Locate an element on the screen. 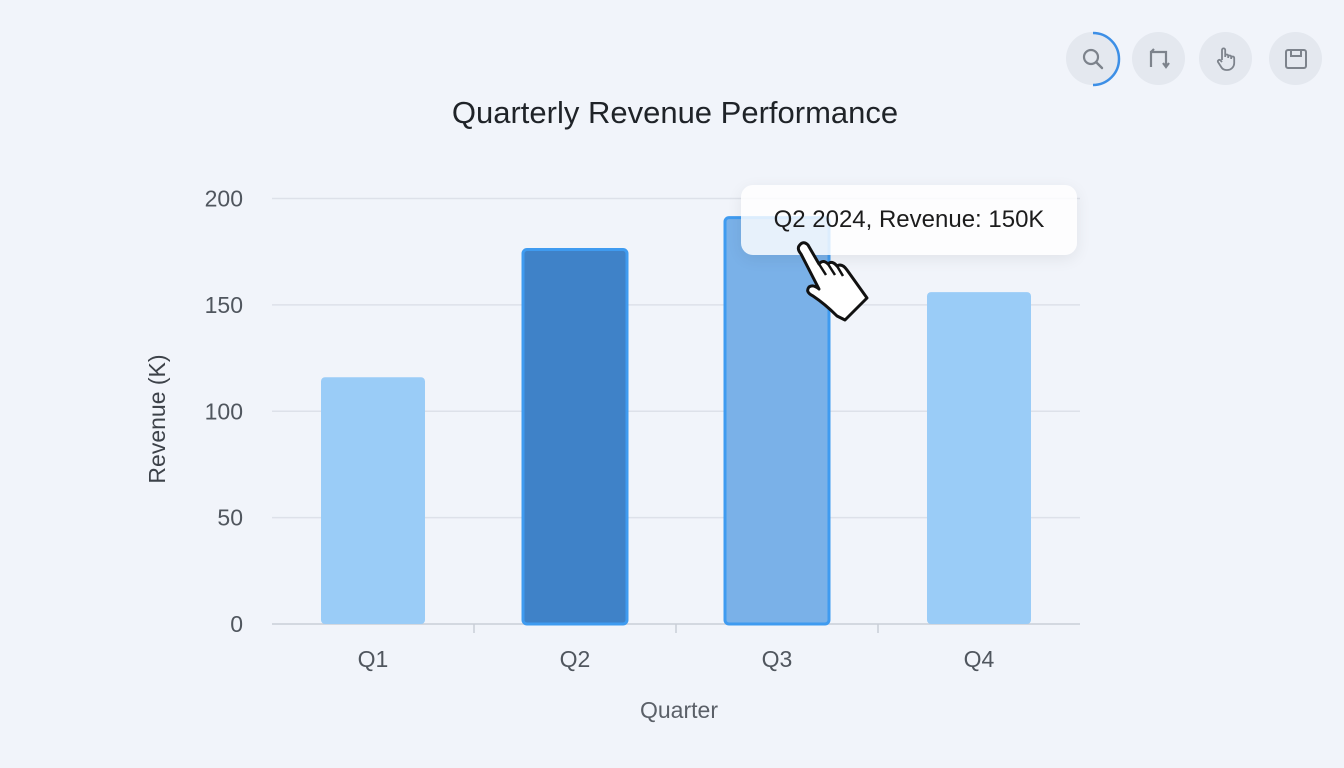 Image resolution: width=1344 pixels, height=768 pixels. select-button is located at coordinates (1225, 58).